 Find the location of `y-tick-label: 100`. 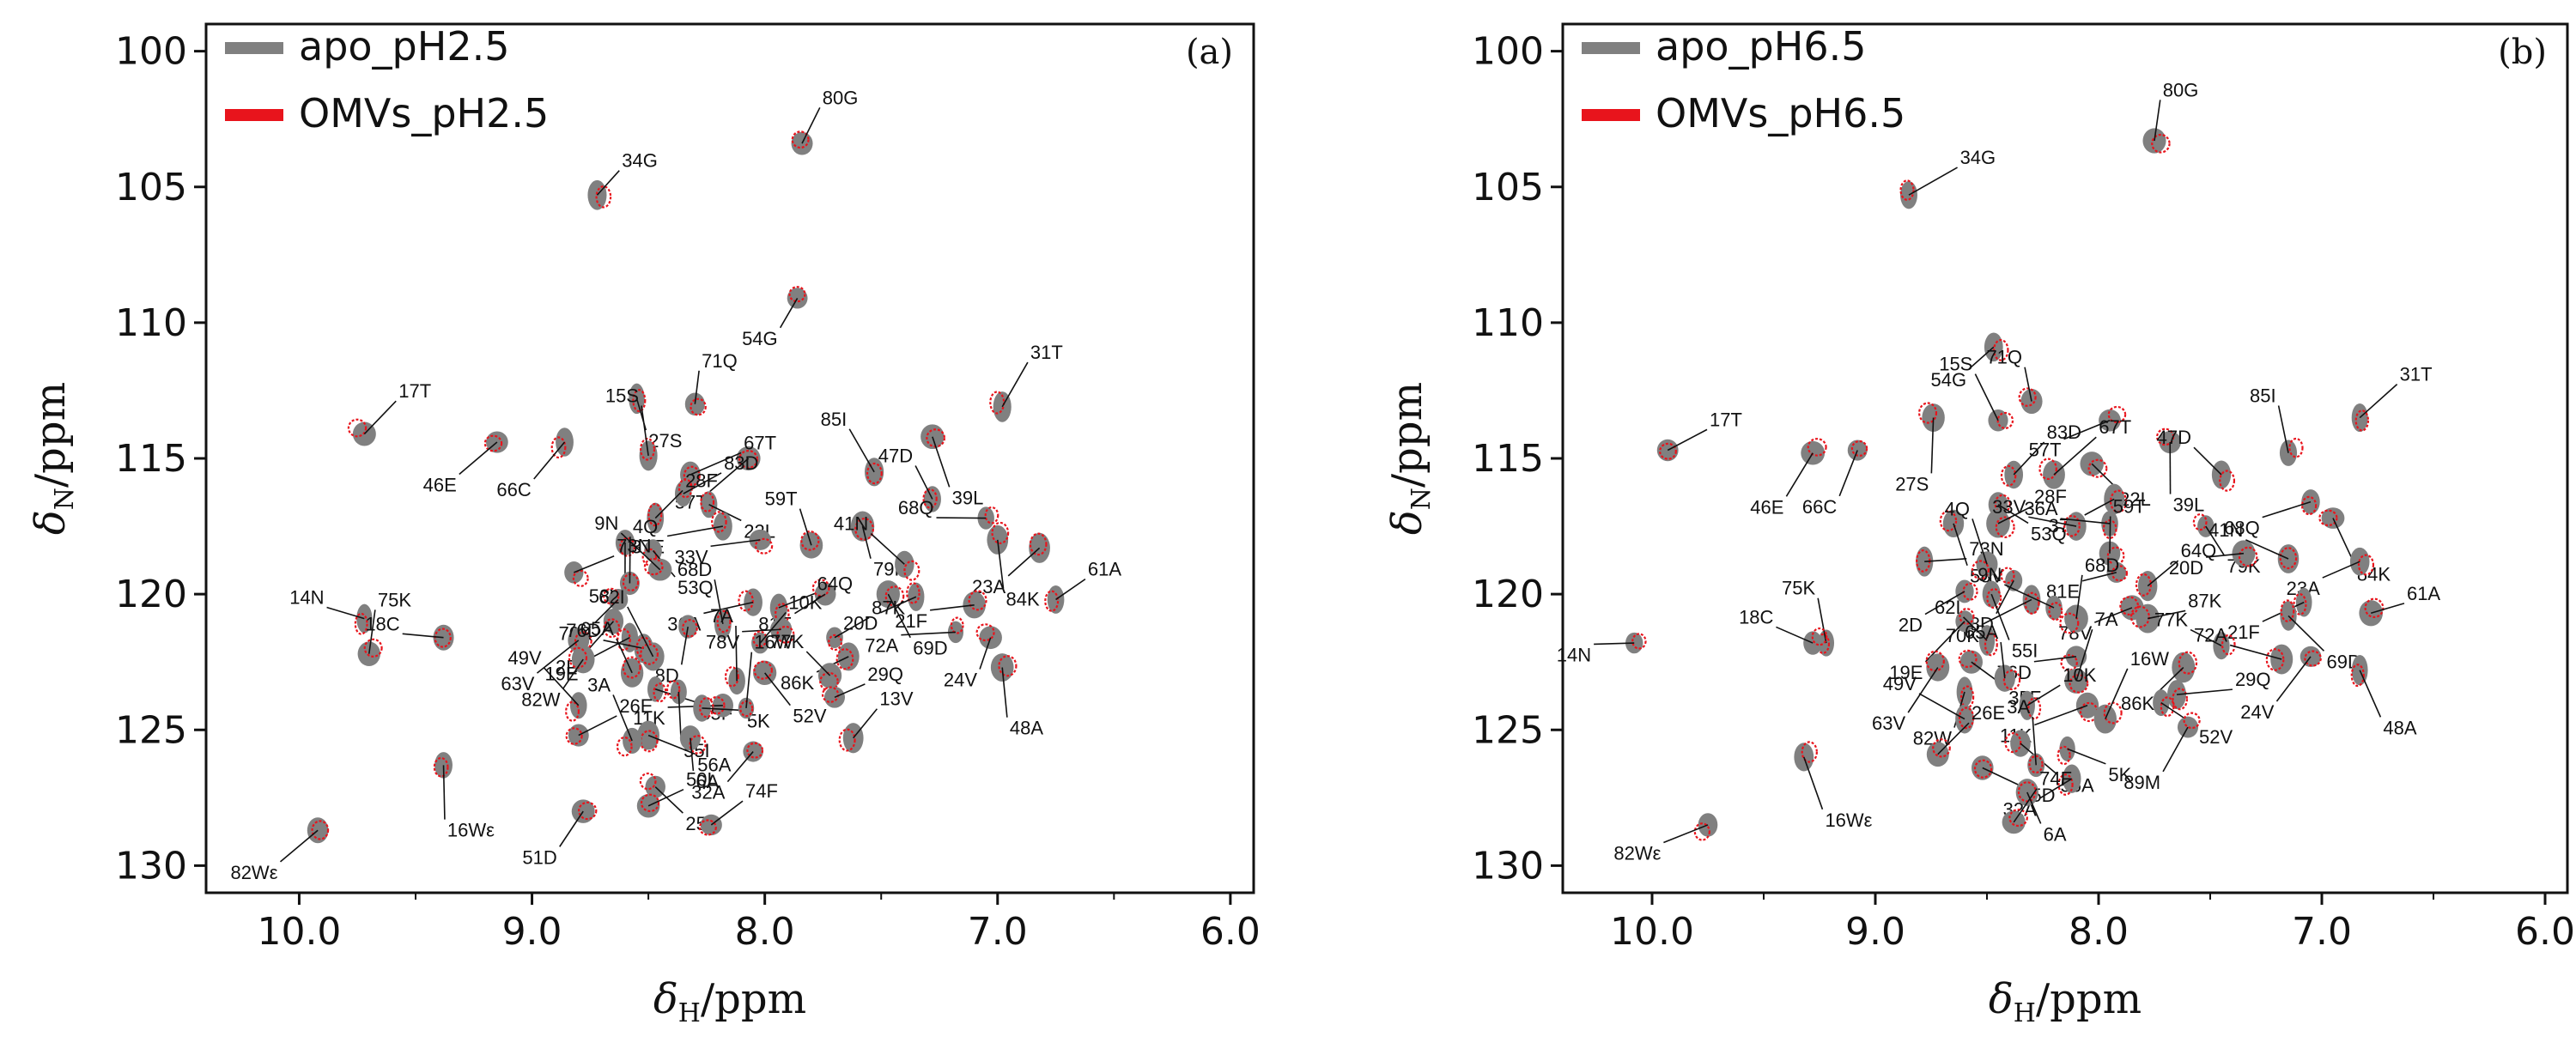

y-tick-label: 100 is located at coordinates (1508, 52).